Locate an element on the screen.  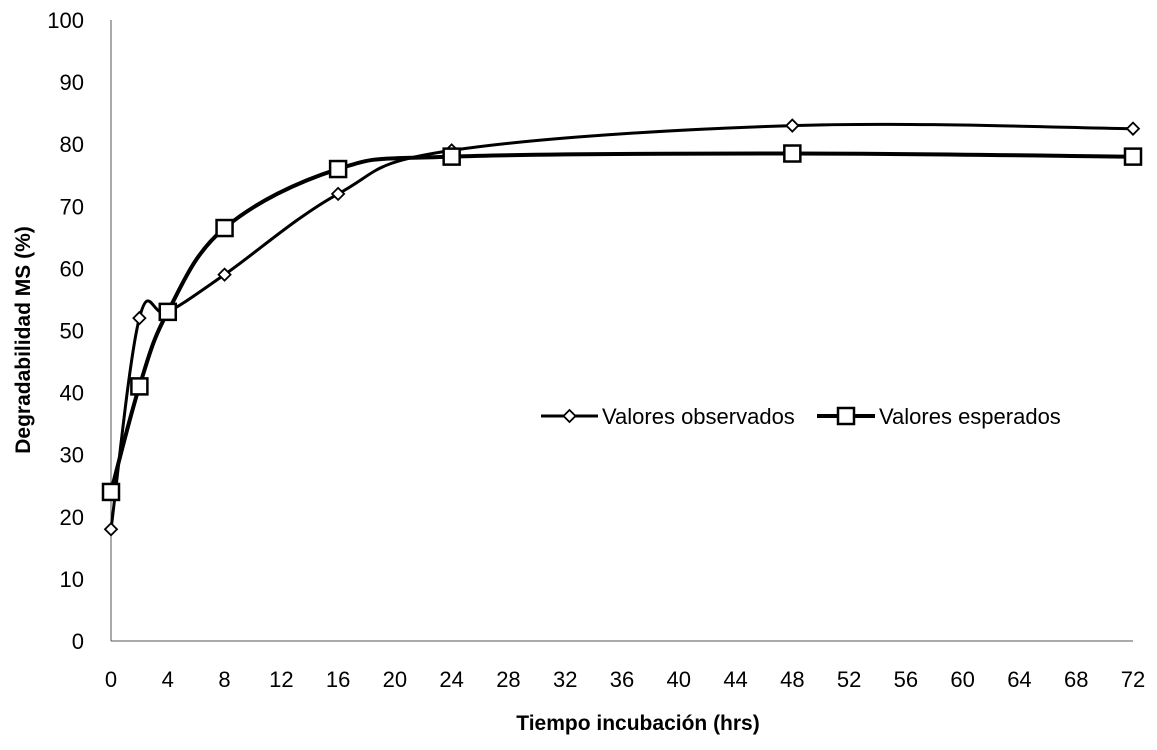
x-tick-label: 12 is located at coordinates (281, 679).